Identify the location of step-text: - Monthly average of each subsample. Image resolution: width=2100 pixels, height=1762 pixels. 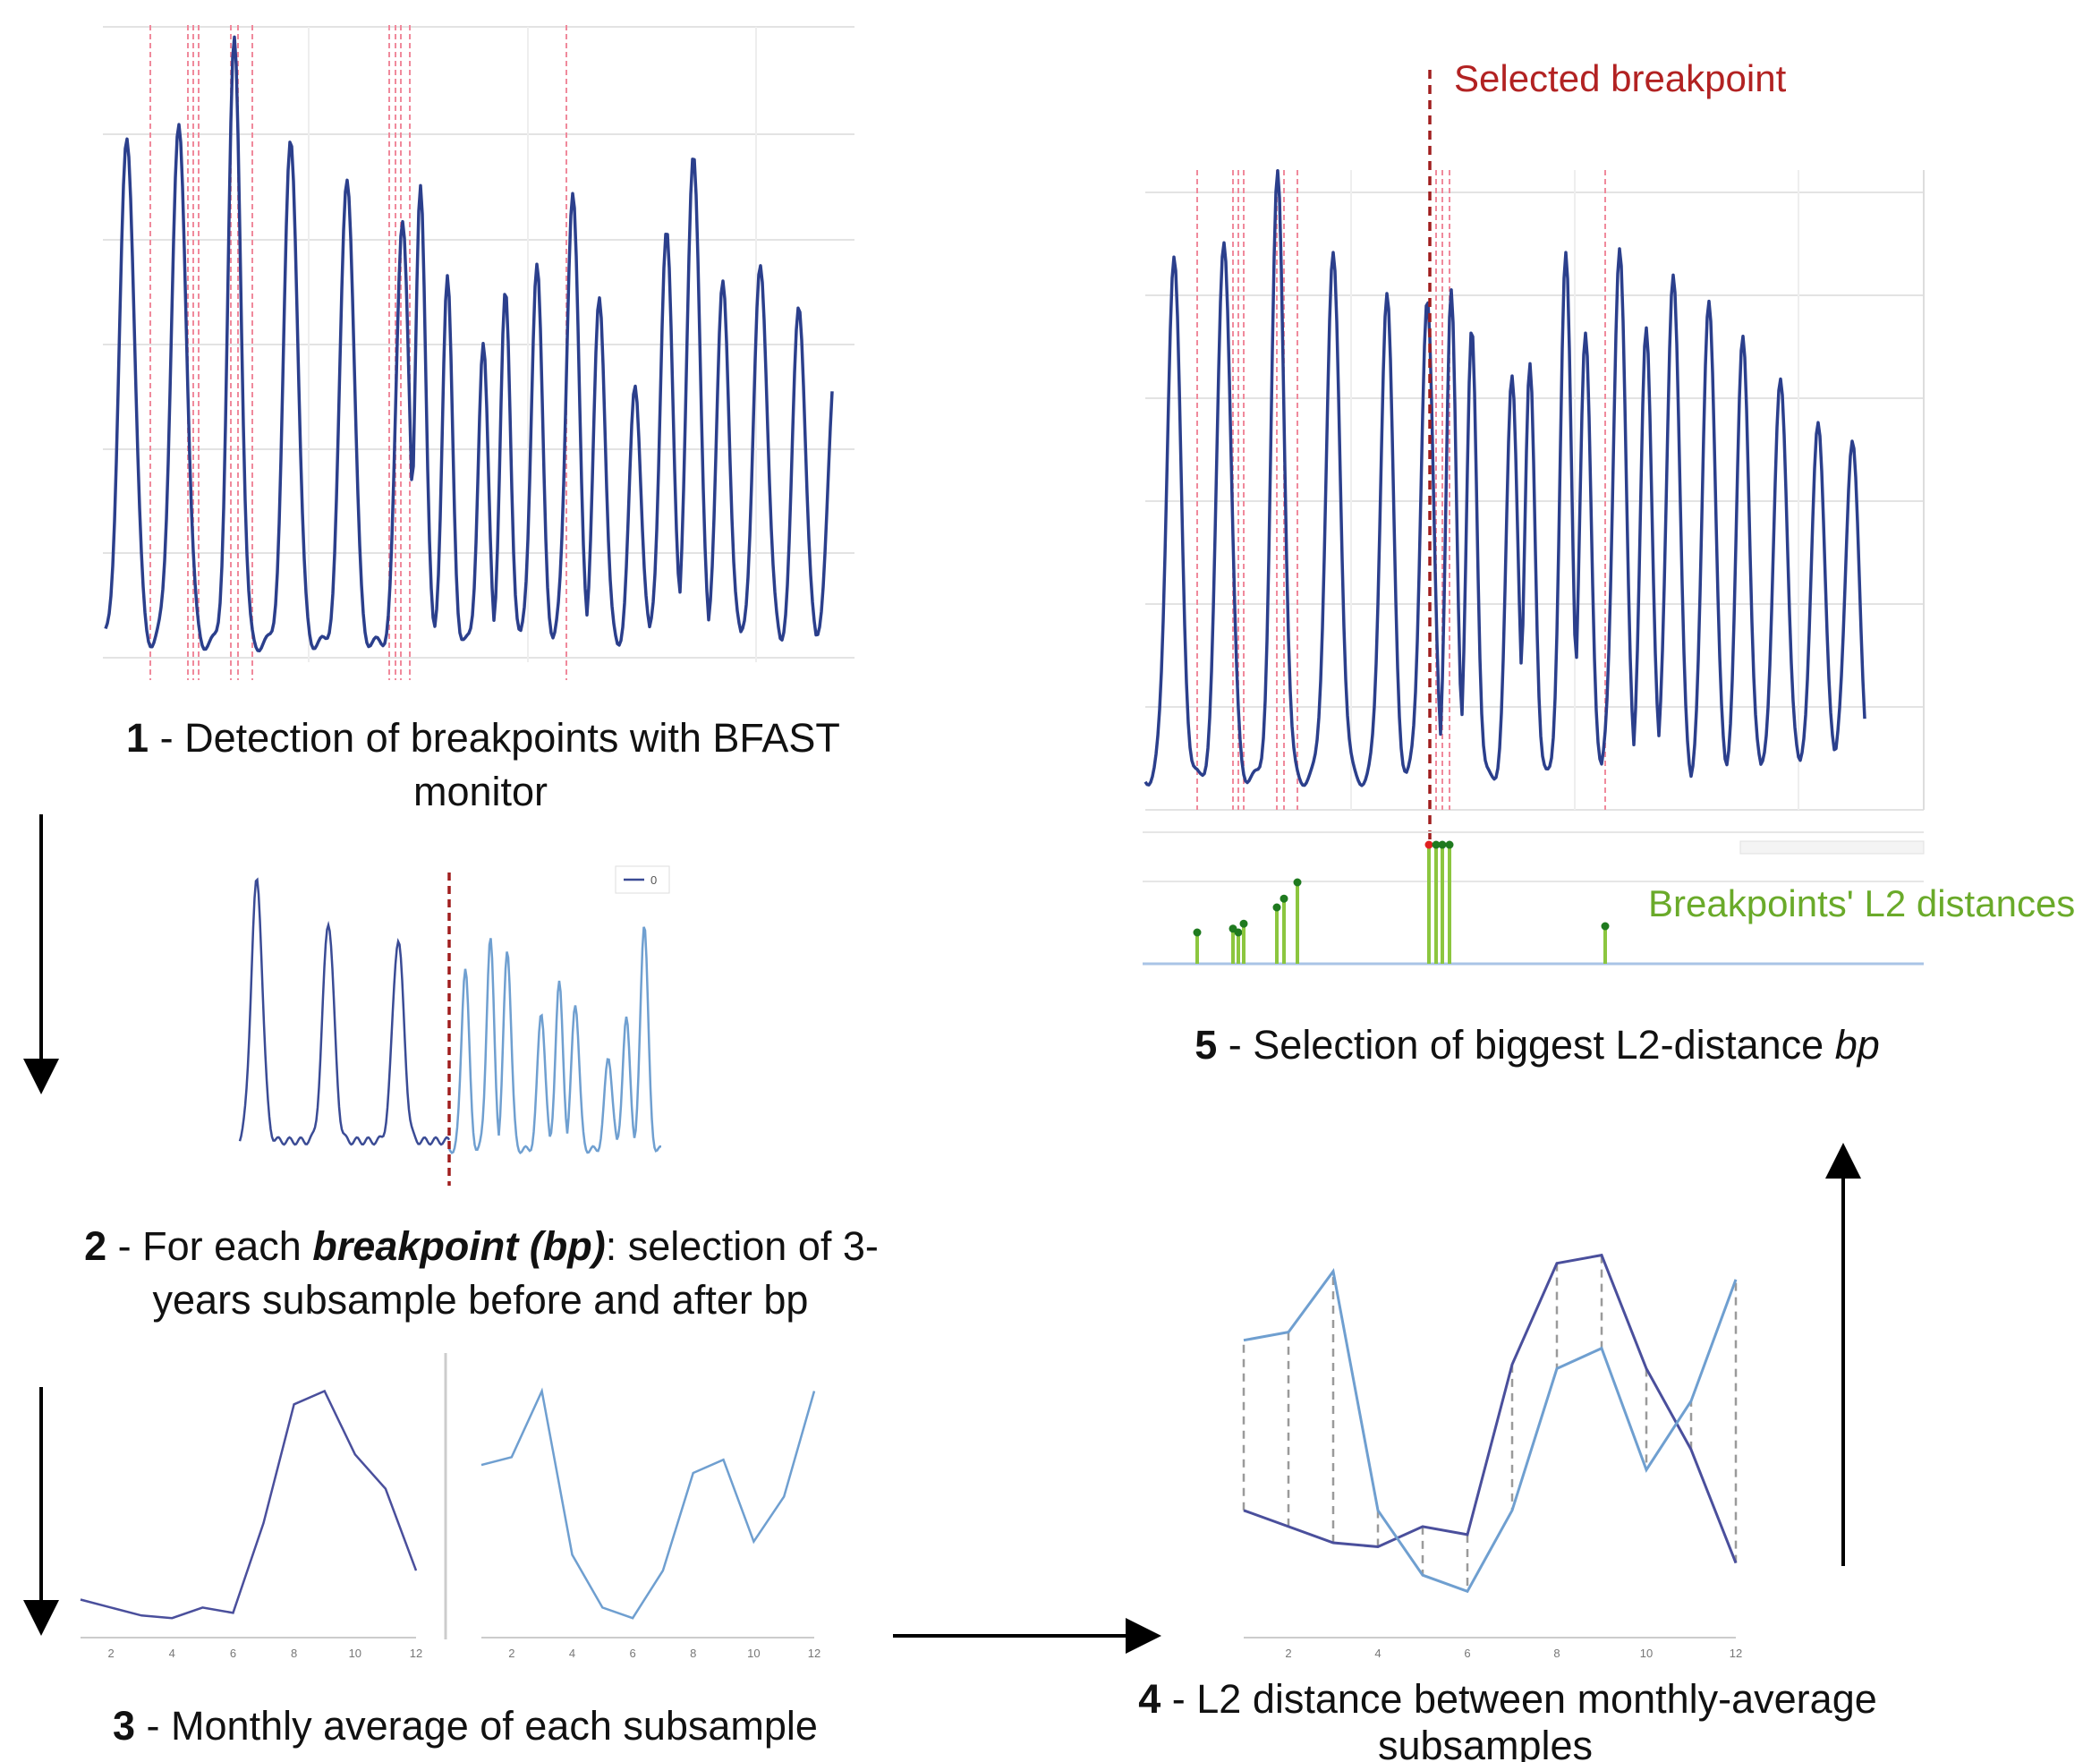
(476, 1726).